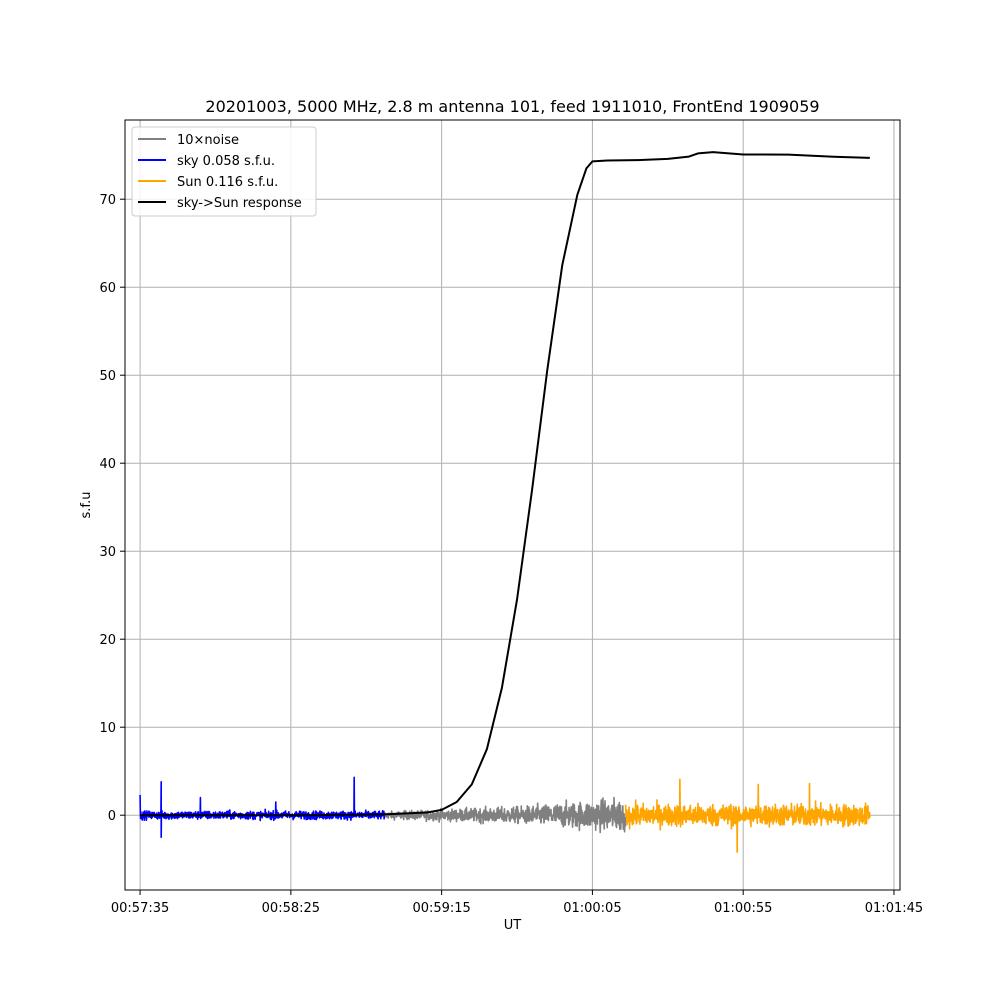 Image resolution: width=1000 pixels, height=1000 pixels. What do you see at coordinates (894, 908) in the screenshot?
I see `x-tick-label: 01:01:45` at bounding box center [894, 908].